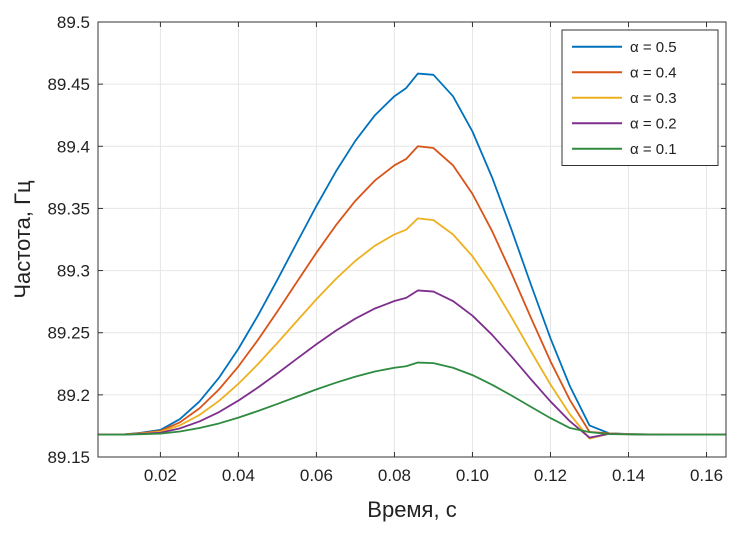 The image size is (744, 535). Describe the element at coordinates (73, 22) in the screenshot. I see `y-tick-label: 89.5` at that location.